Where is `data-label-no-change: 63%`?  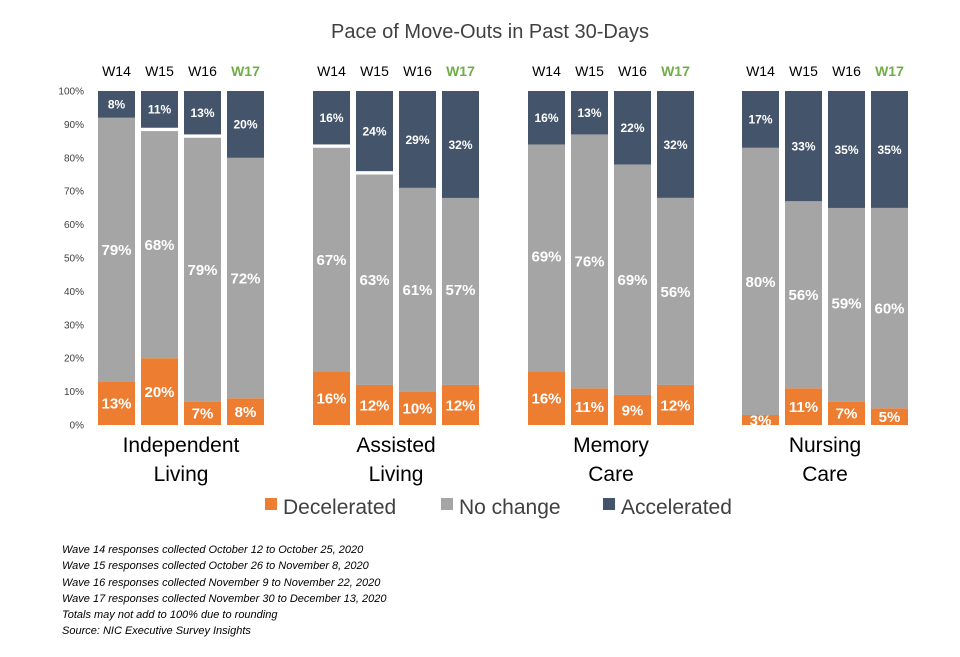 data-label-no-change: 63% is located at coordinates (374, 280).